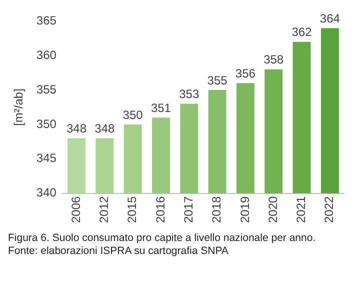  What do you see at coordinates (46, 21) in the screenshot?
I see `y-tick-label: 365` at bounding box center [46, 21].